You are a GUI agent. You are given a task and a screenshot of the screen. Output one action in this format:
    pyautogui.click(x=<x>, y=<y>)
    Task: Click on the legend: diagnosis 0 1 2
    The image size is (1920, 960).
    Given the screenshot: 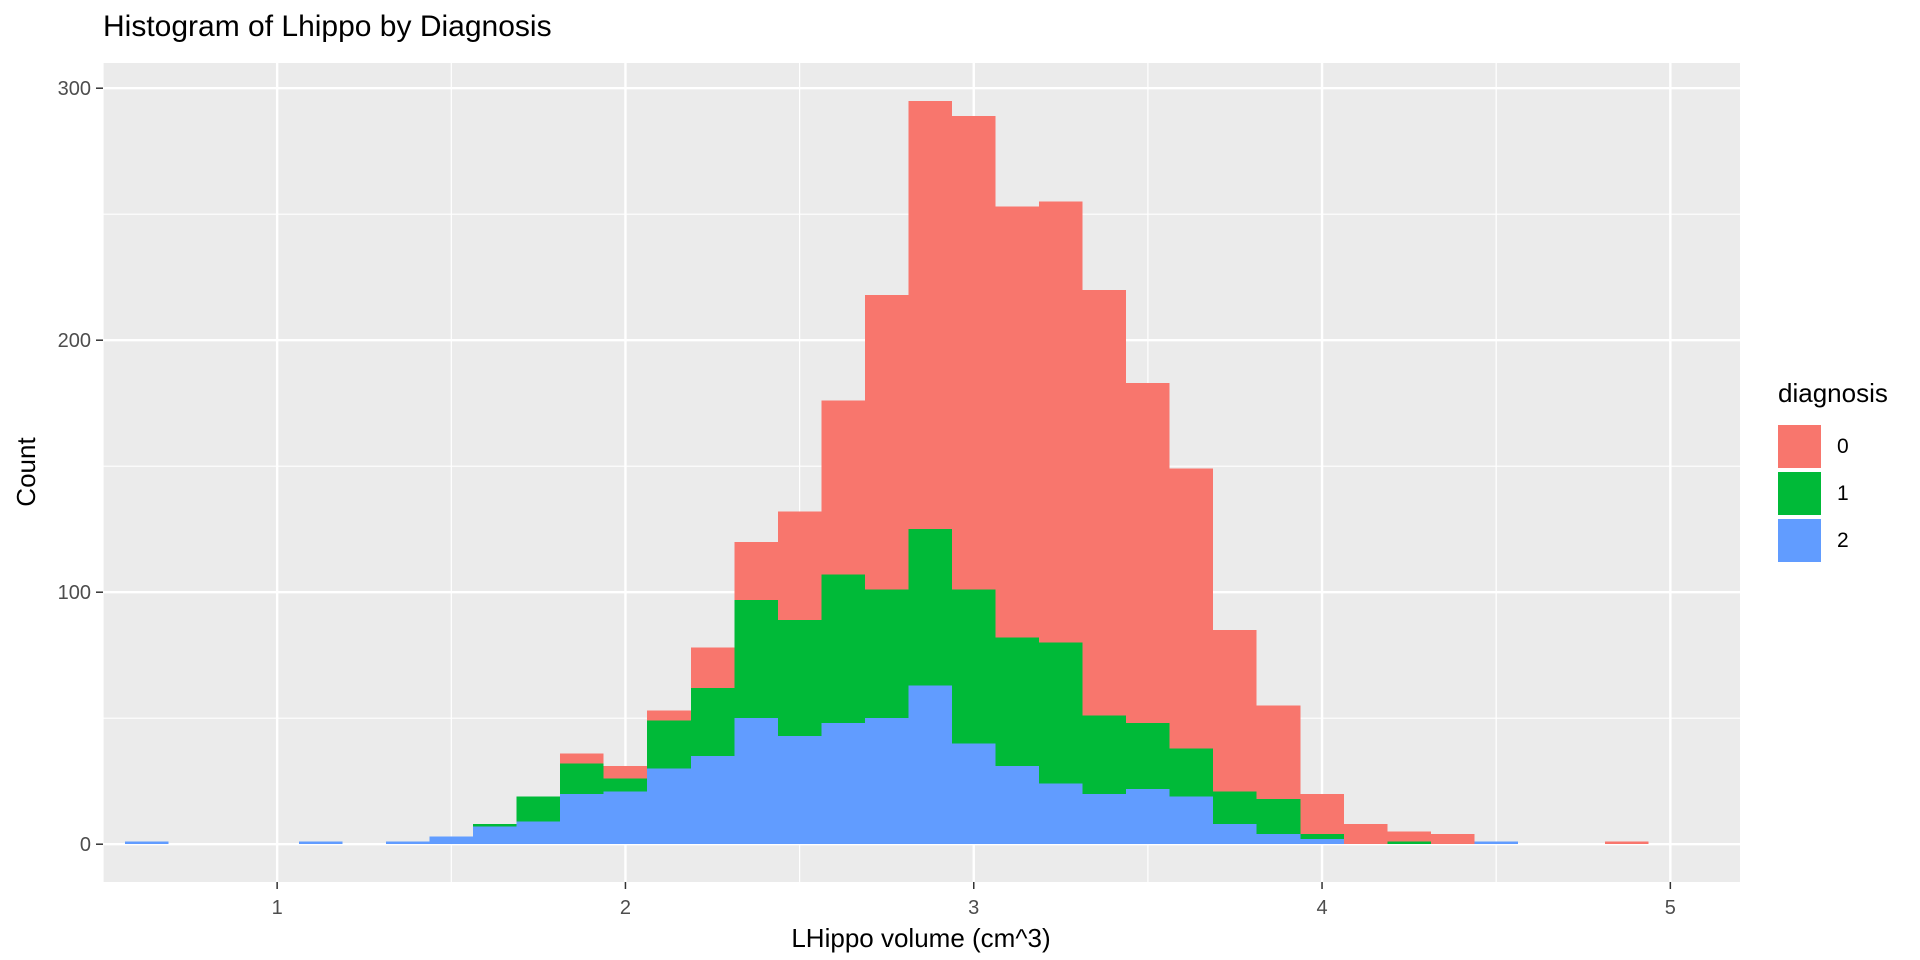 What is the action you would take?
    pyautogui.click(x=1833, y=471)
    